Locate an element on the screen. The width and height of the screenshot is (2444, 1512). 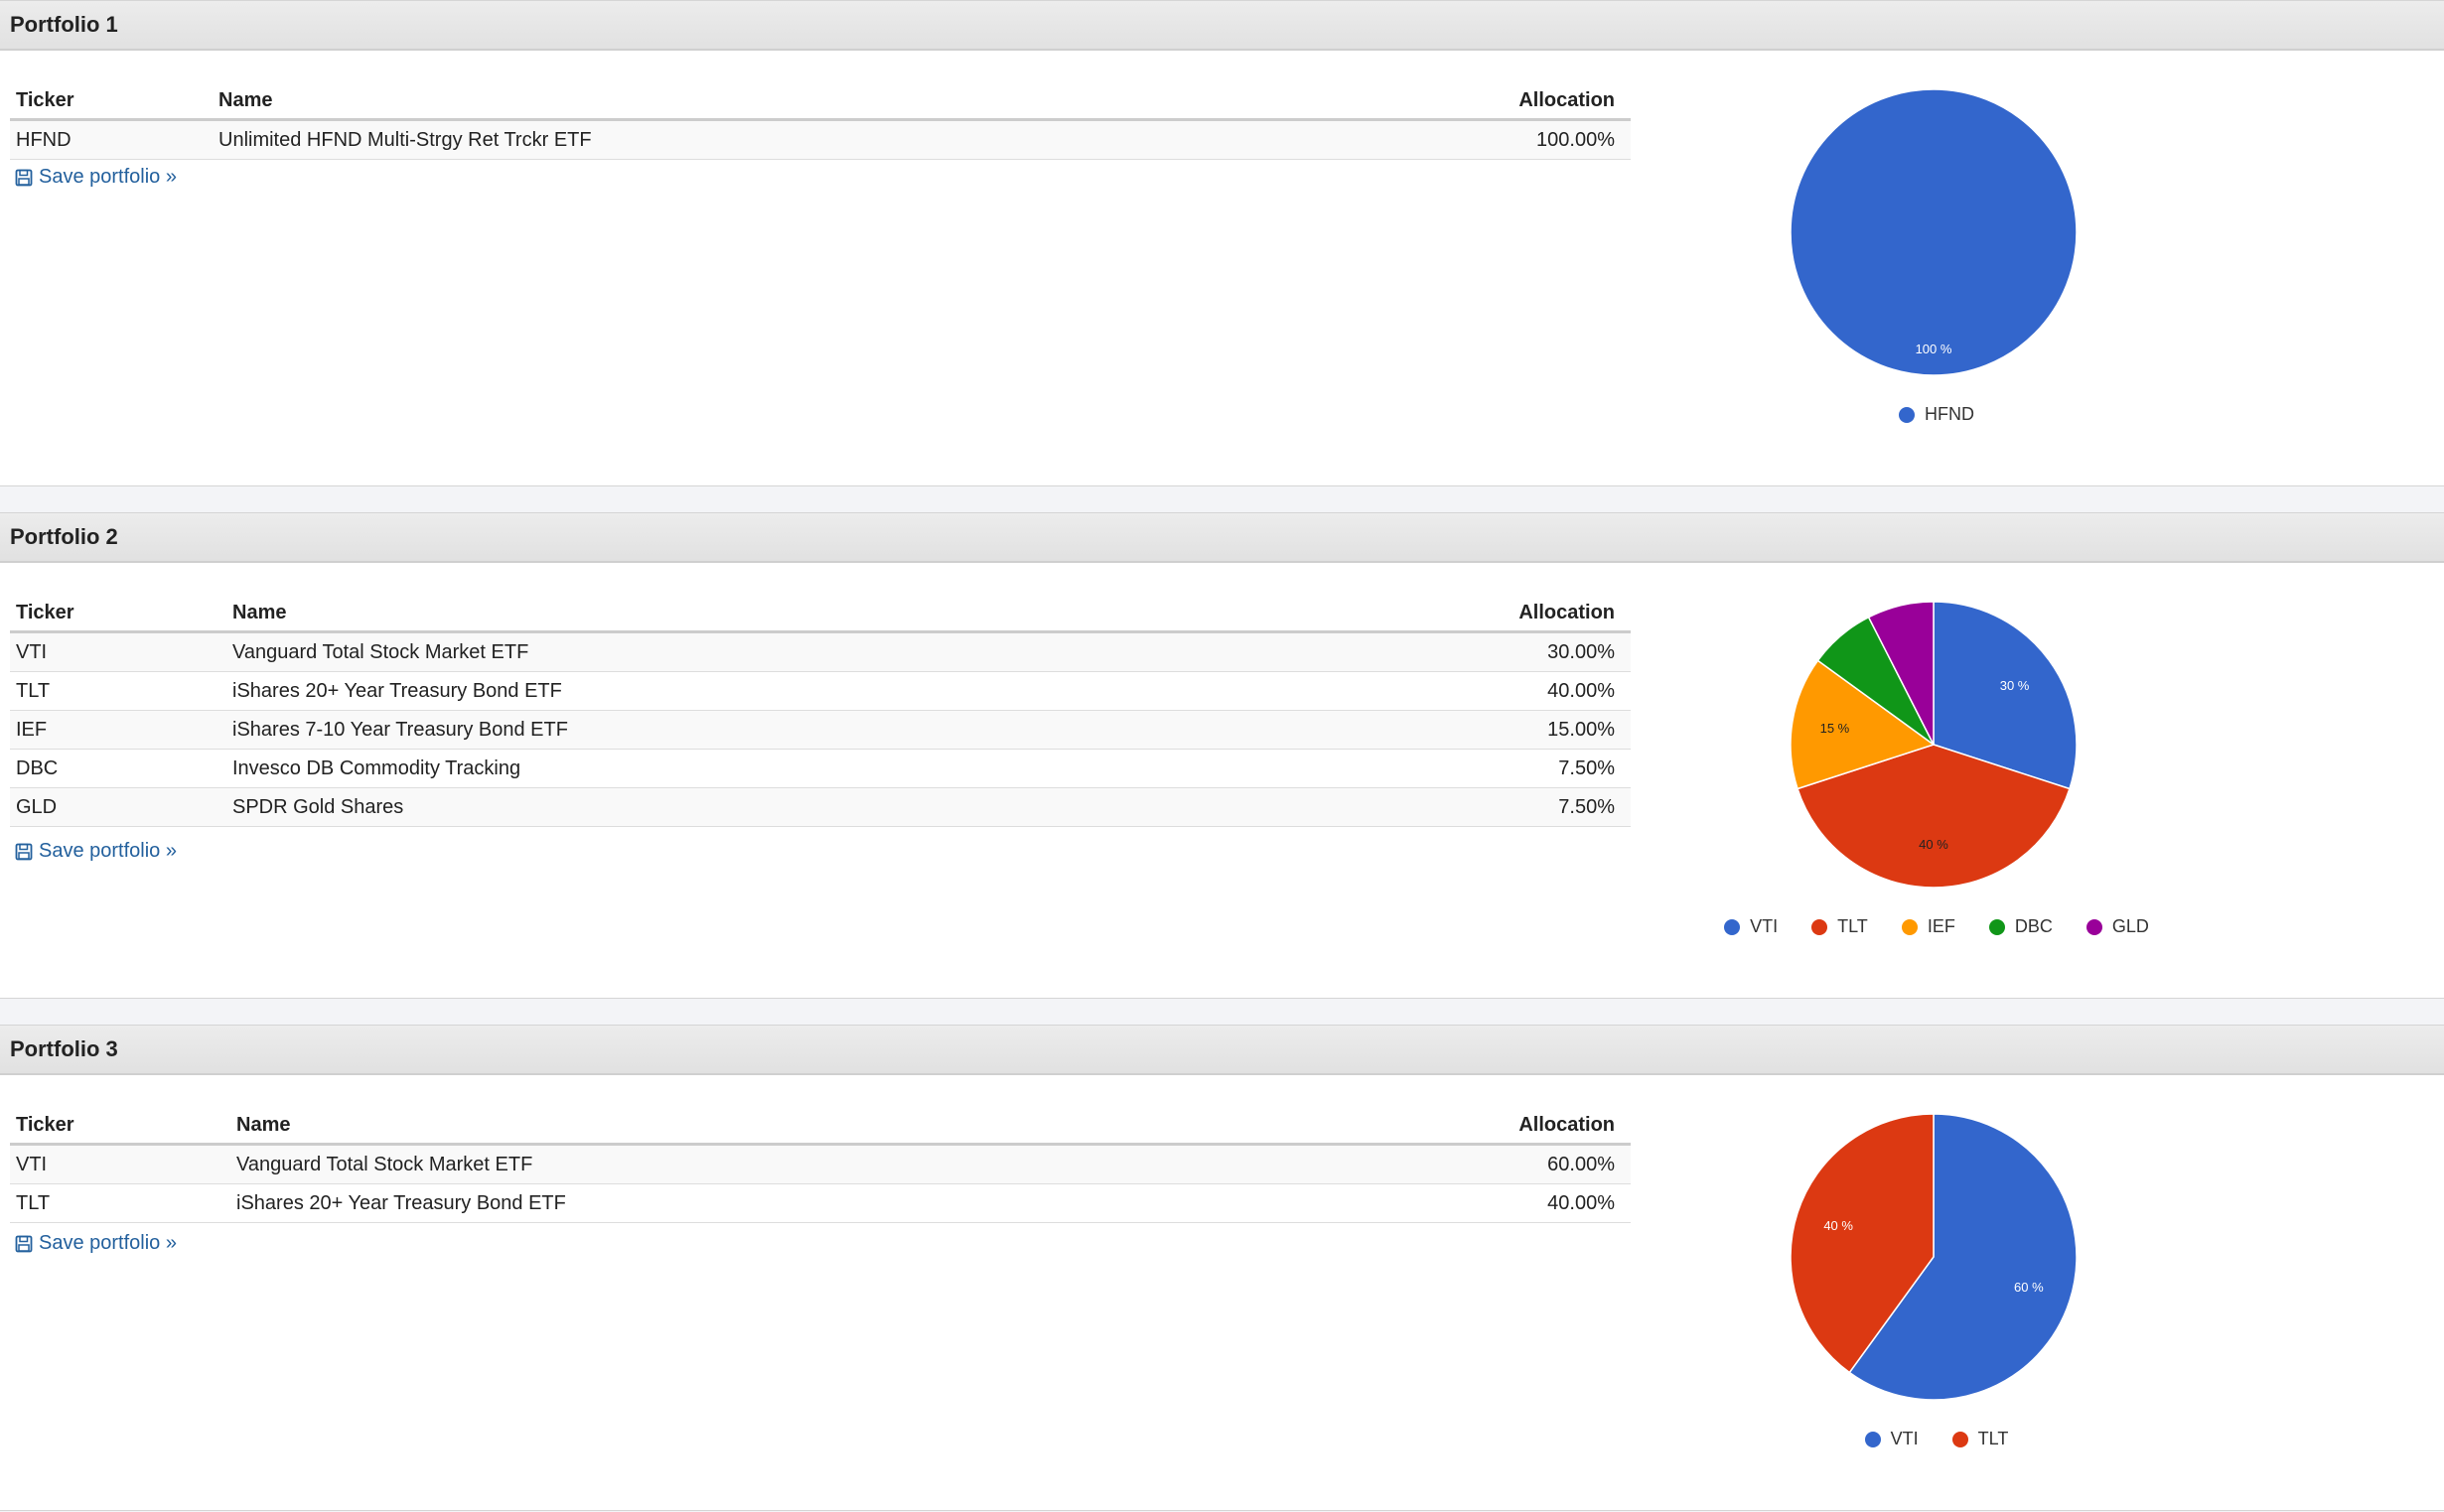
pie-svg: 60 % 40 % is located at coordinates (1934, 1257).